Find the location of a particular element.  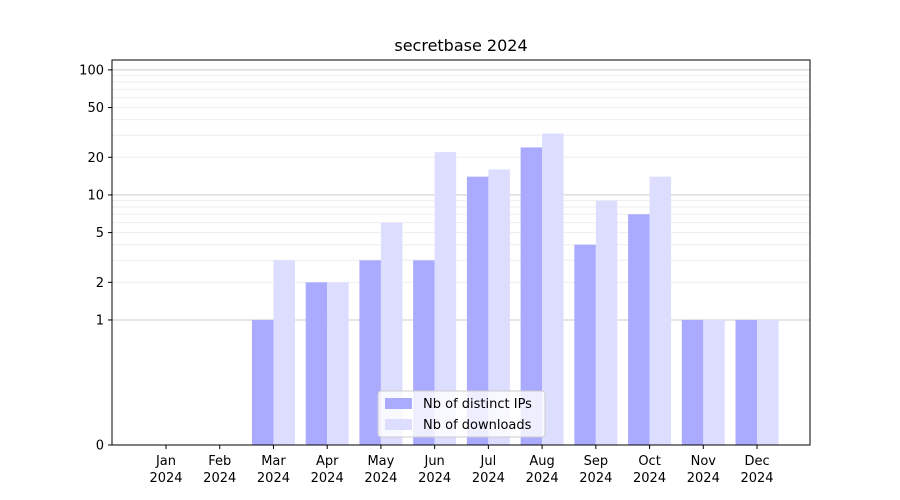

y-tick-label: 2 is located at coordinates (100, 283).